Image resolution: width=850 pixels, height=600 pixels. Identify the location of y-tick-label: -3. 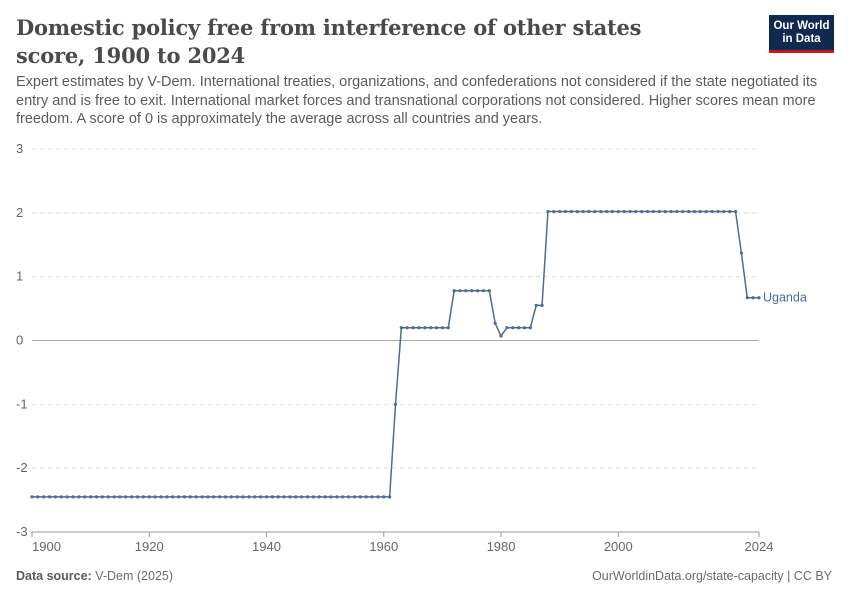
(22, 531).